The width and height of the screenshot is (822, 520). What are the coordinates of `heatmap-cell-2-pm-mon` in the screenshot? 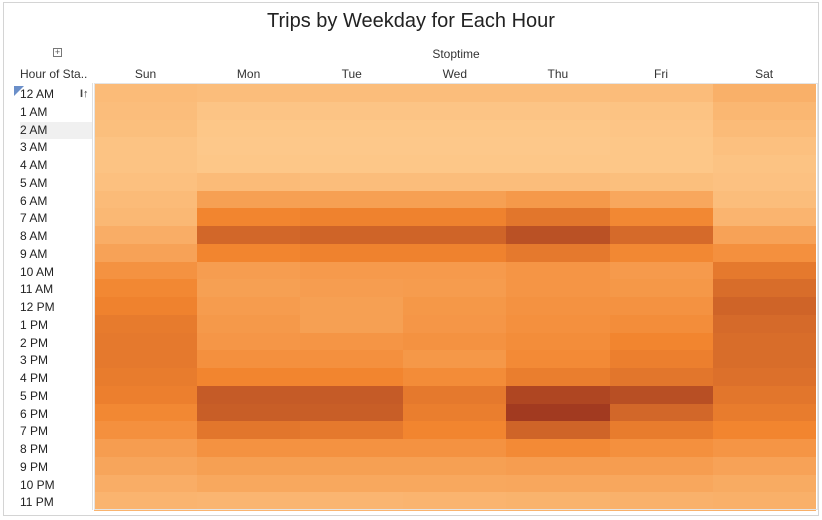 It's located at (249, 341).